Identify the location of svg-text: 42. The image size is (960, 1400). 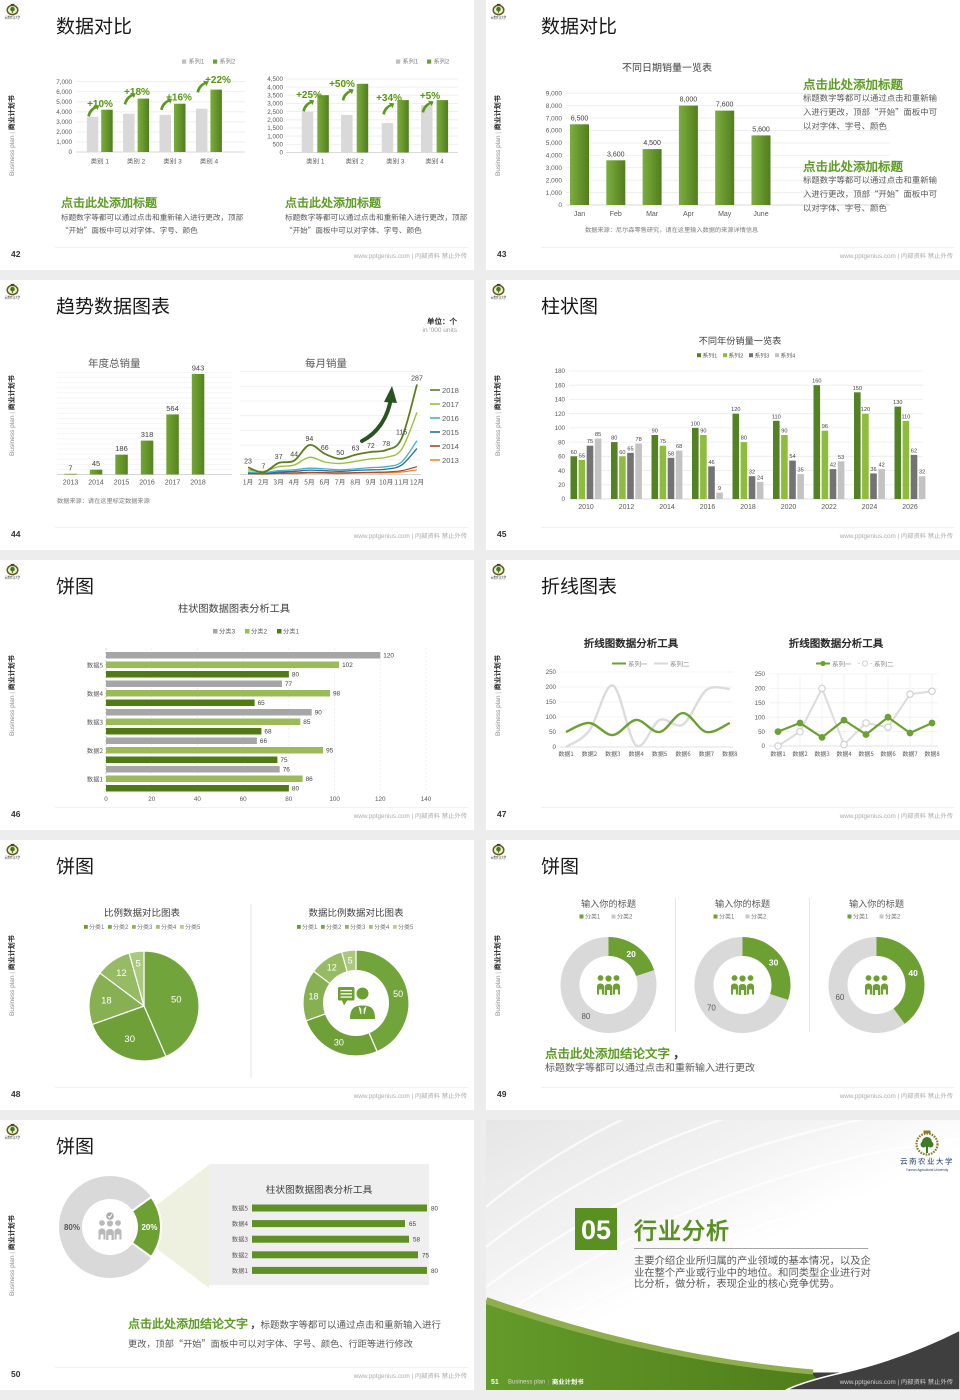
(833, 466).